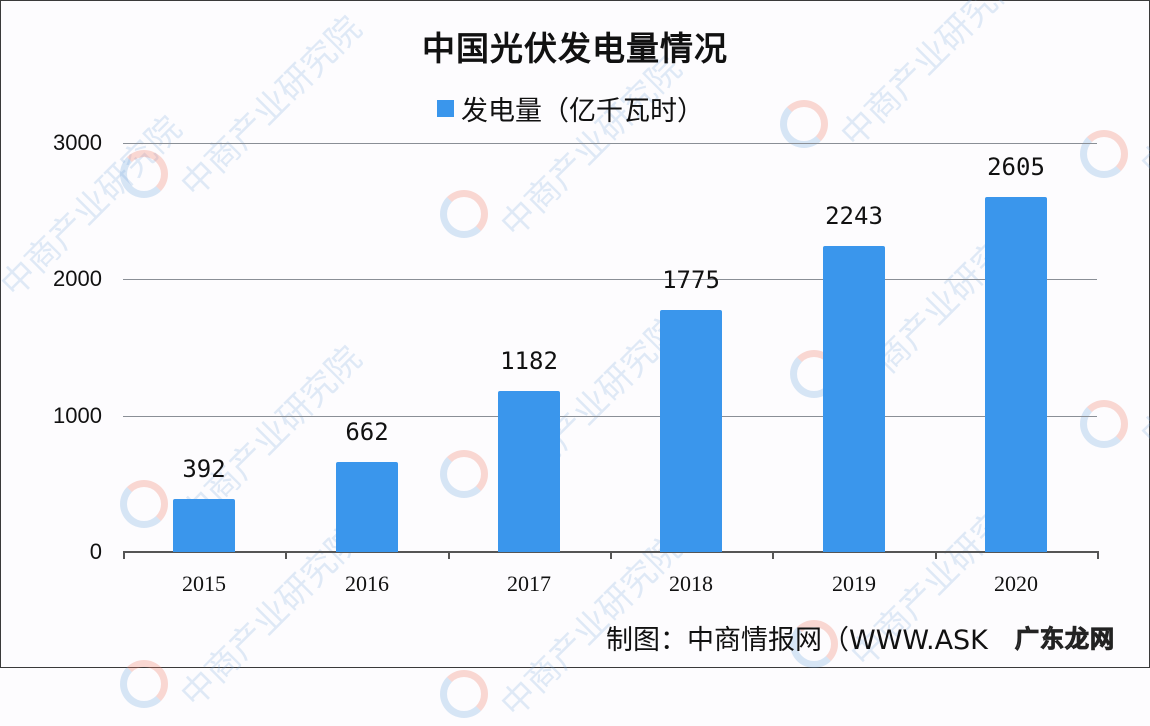 This screenshot has width=1150, height=726. Describe the element at coordinates (77, 415) in the screenshot. I see `y-tick-label: 1000` at that location.